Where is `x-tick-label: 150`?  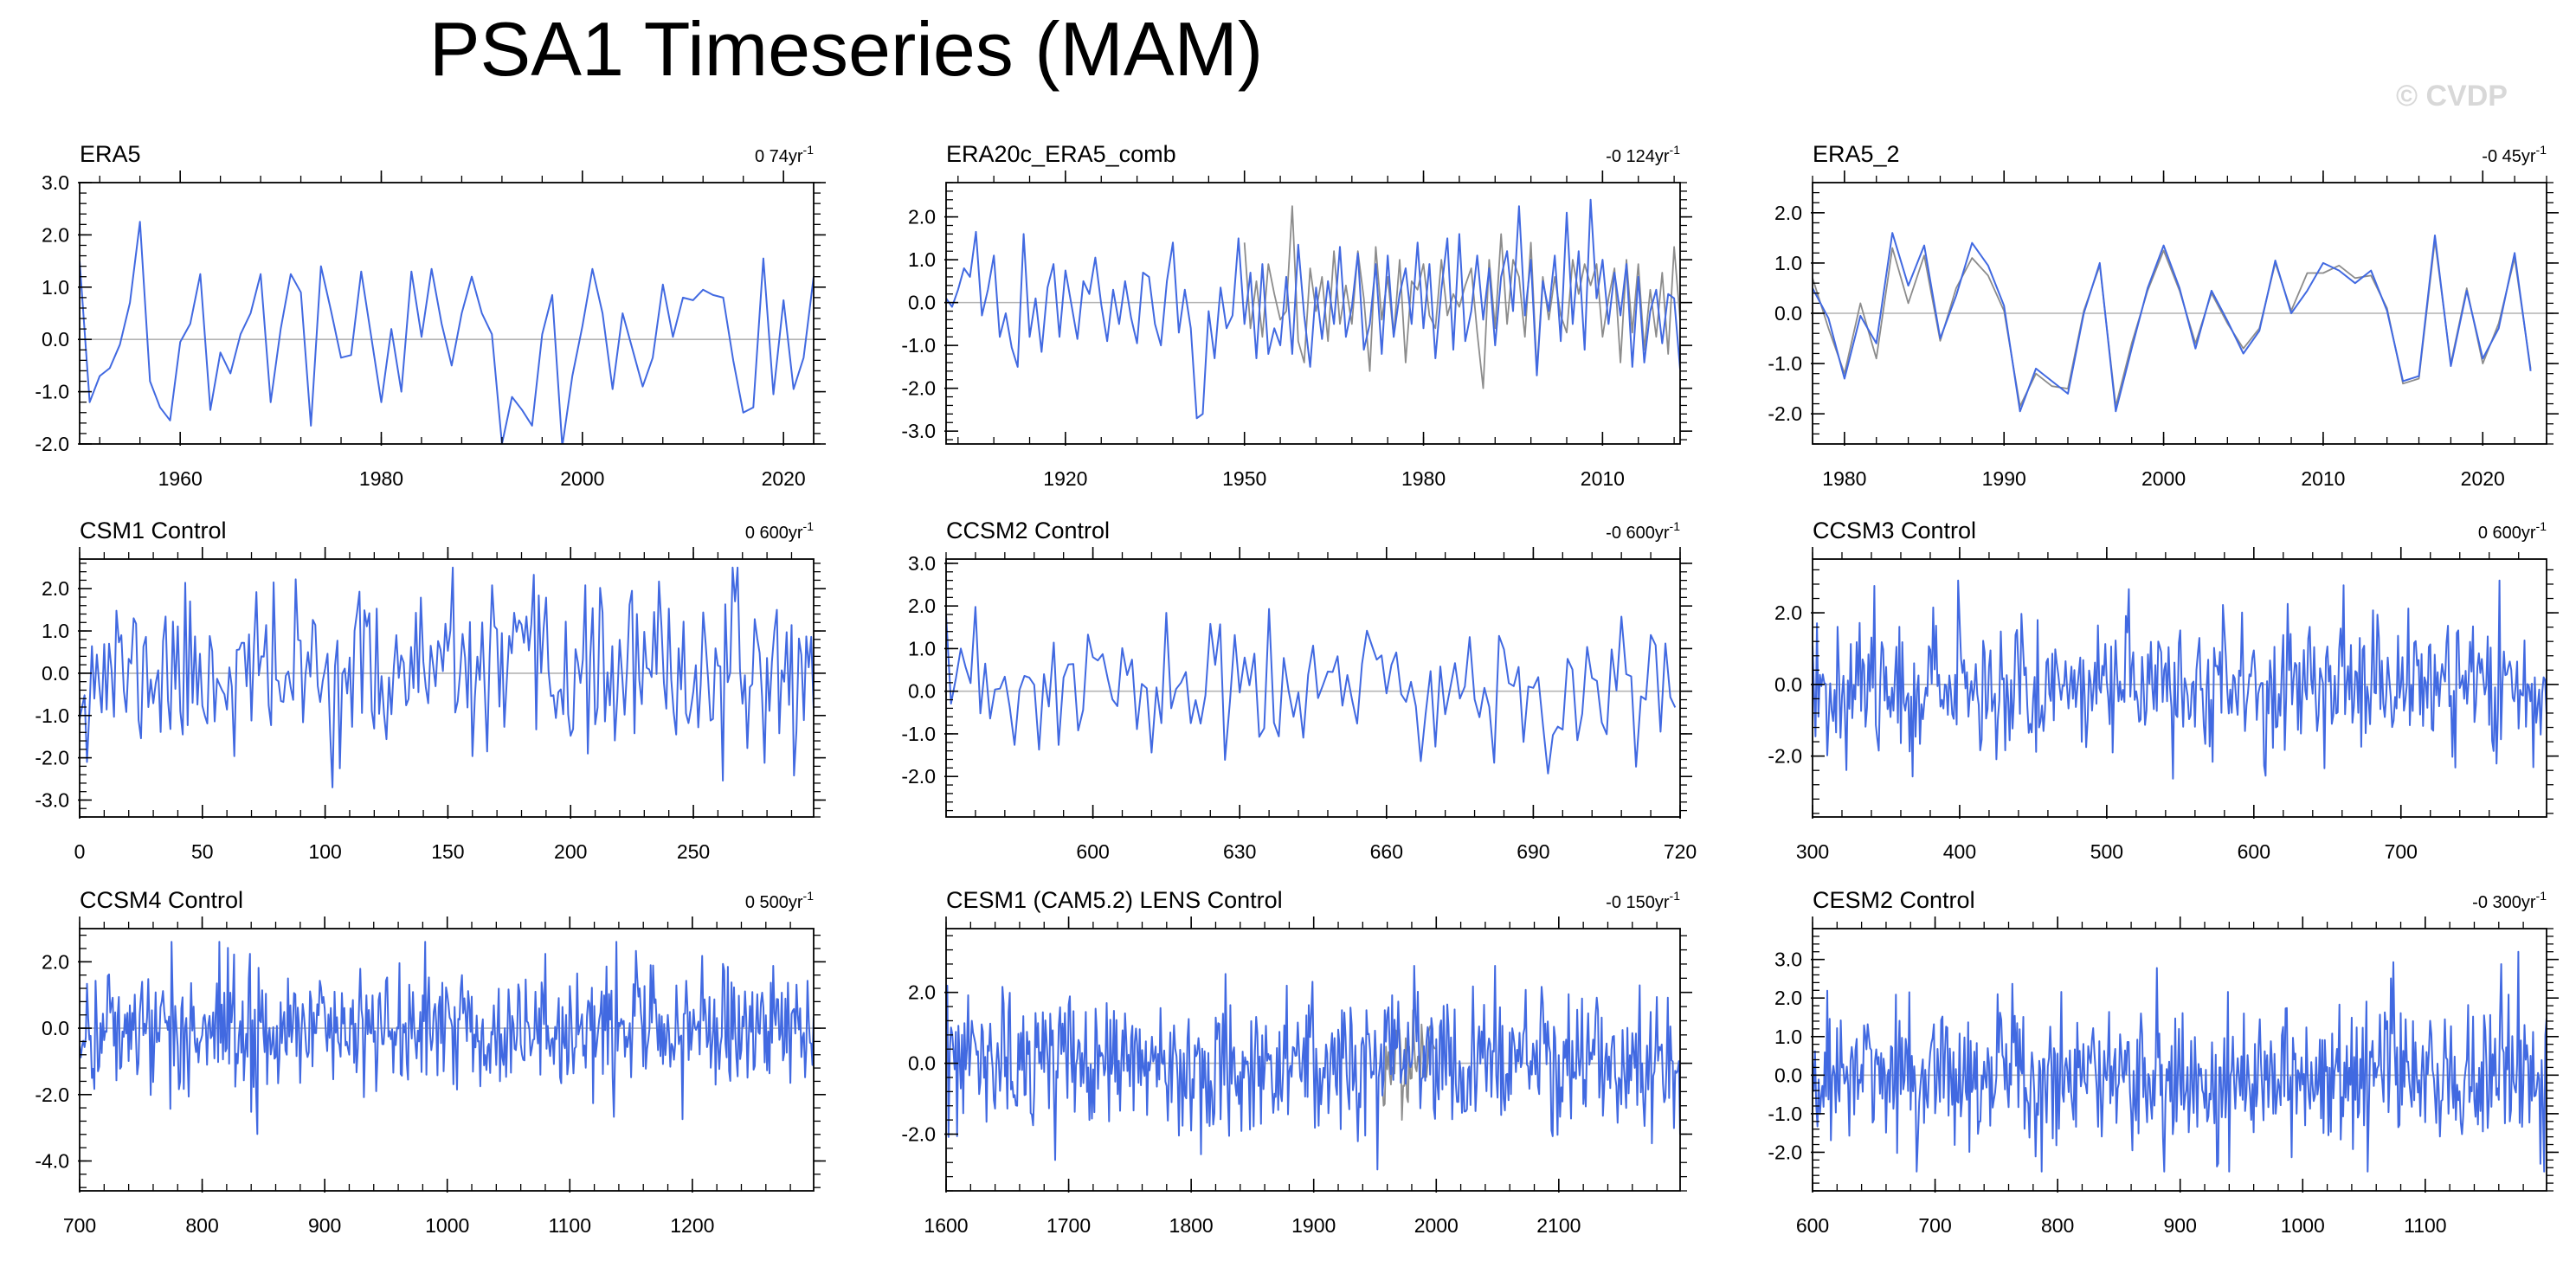
x-tick-label: 150 is located at coordinates (447, 852).